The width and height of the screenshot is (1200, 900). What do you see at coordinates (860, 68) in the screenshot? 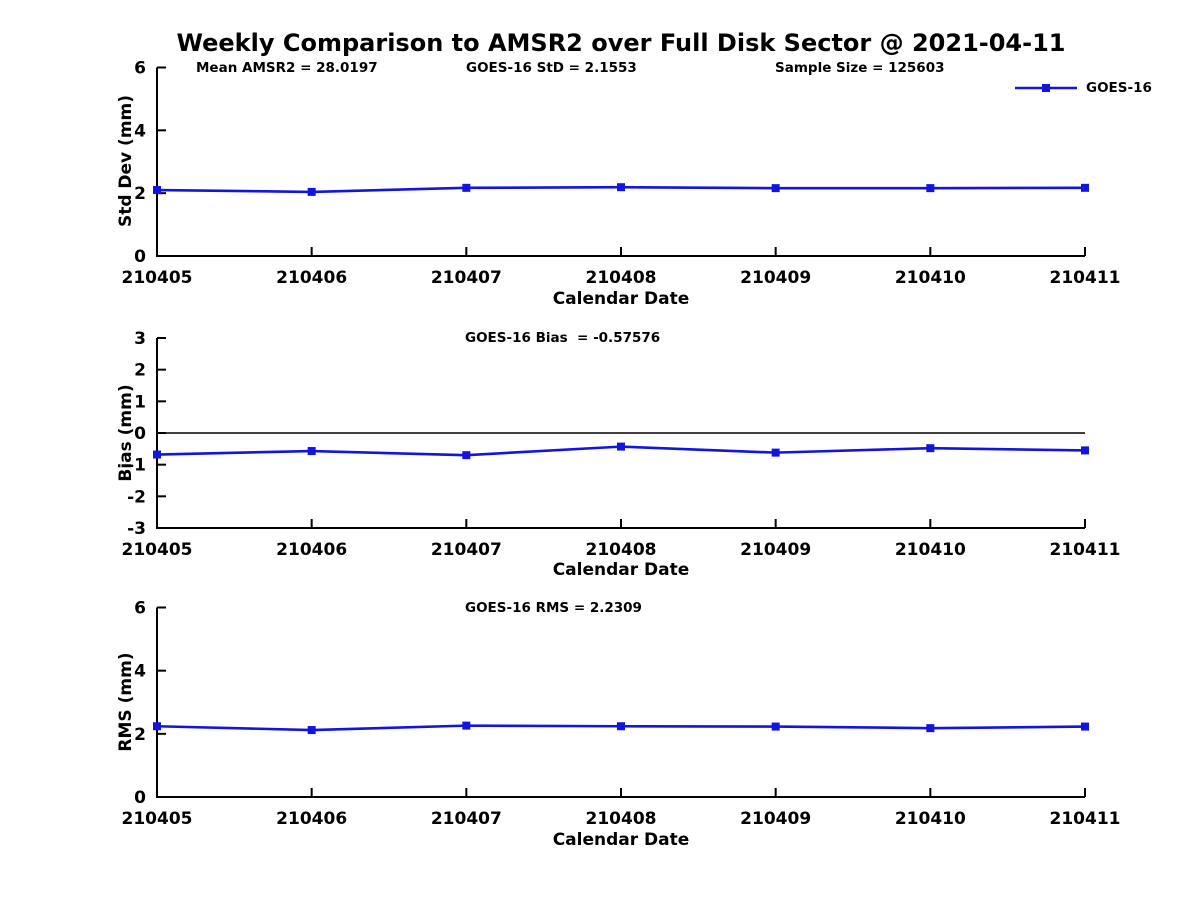
I see `stat-sample-size: Sample Size = 125603` at bounding box center [860, 68].